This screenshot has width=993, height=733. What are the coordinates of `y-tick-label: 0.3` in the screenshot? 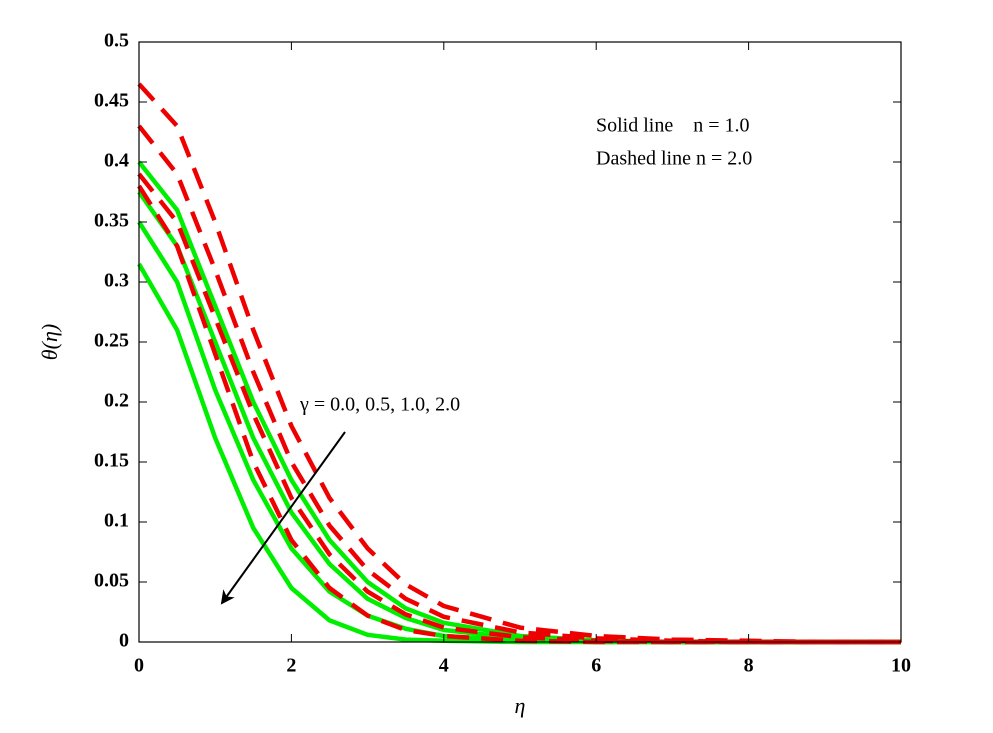 It's located at (116, 281).